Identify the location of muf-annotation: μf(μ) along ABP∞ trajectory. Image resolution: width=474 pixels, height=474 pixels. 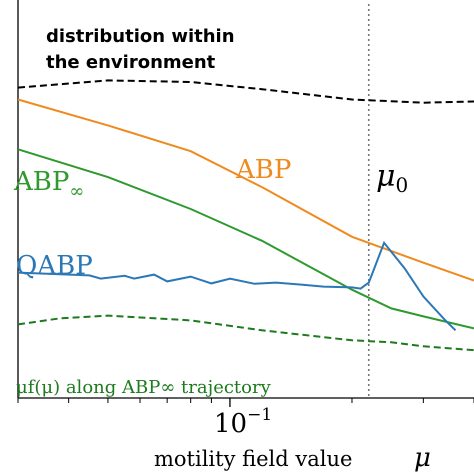
(144, 387).